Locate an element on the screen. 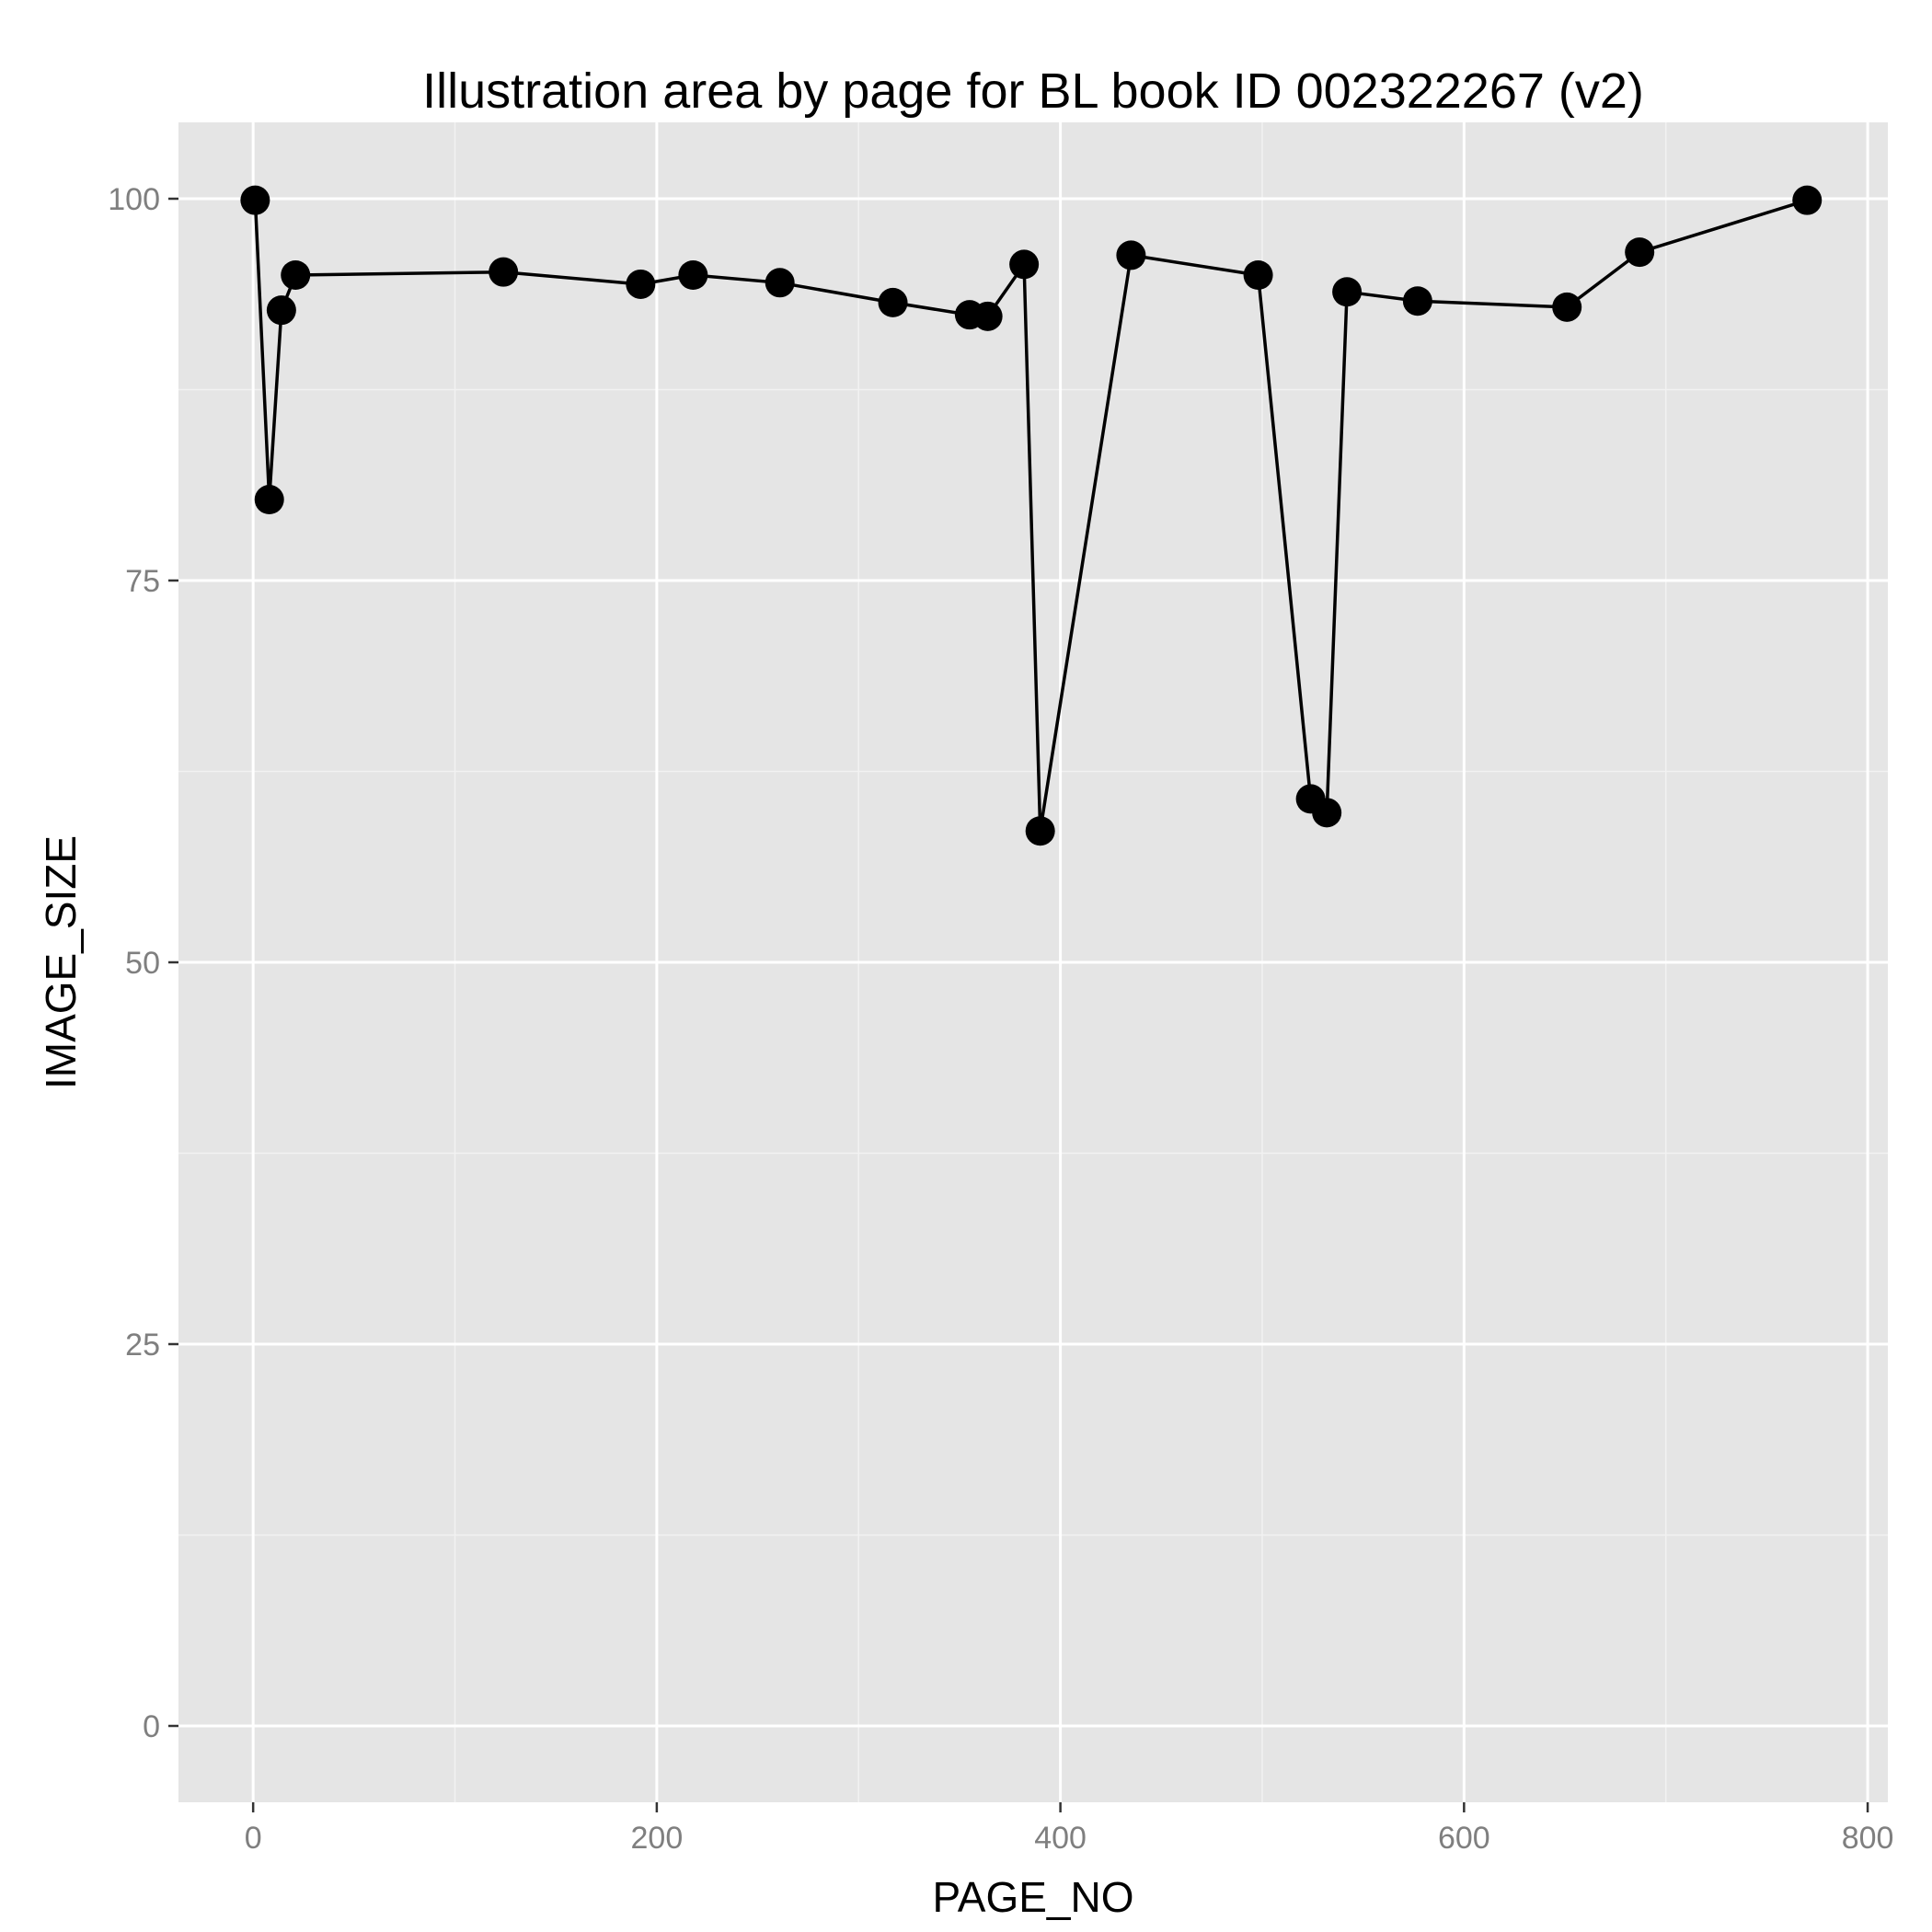 The width and height of the screenshot is (1932, 1932). y-tick-label: 25 is located at coordinates (142, 1345).